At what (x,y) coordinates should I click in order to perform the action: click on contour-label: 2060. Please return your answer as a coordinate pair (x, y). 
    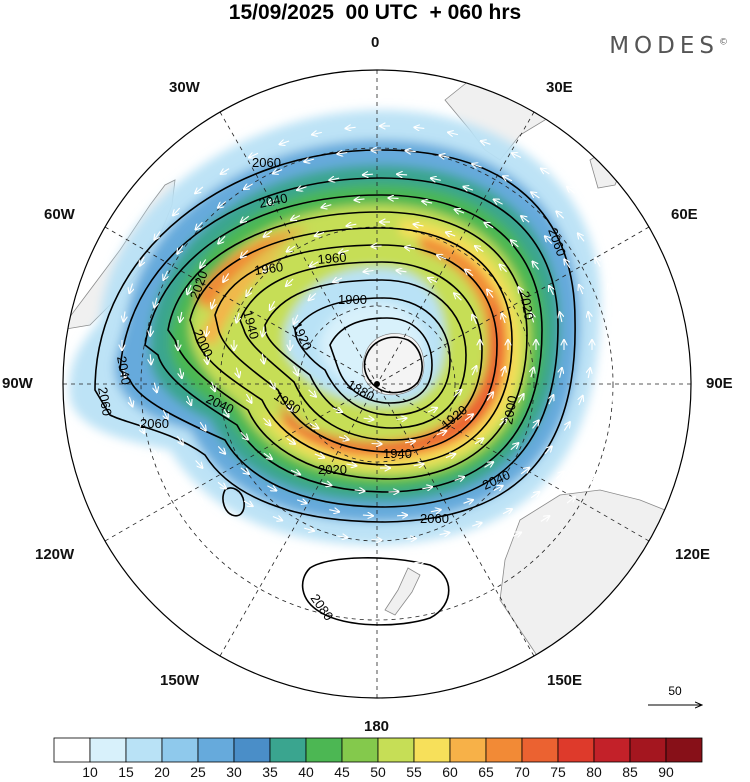
    Looking at the image, I should click on (266, 162).